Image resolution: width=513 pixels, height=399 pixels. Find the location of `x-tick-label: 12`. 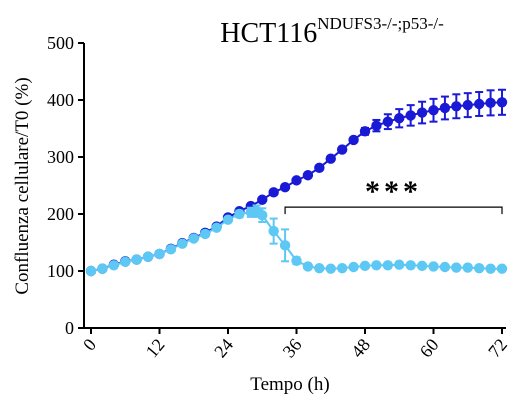

x-tick-label: 12 is located at coordinates (155, 348).